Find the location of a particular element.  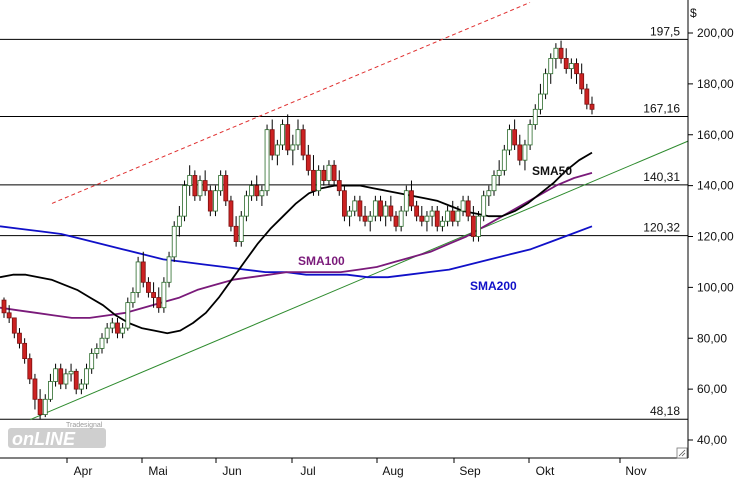

y-unit-label: $ is located at coordinates (693, 13).